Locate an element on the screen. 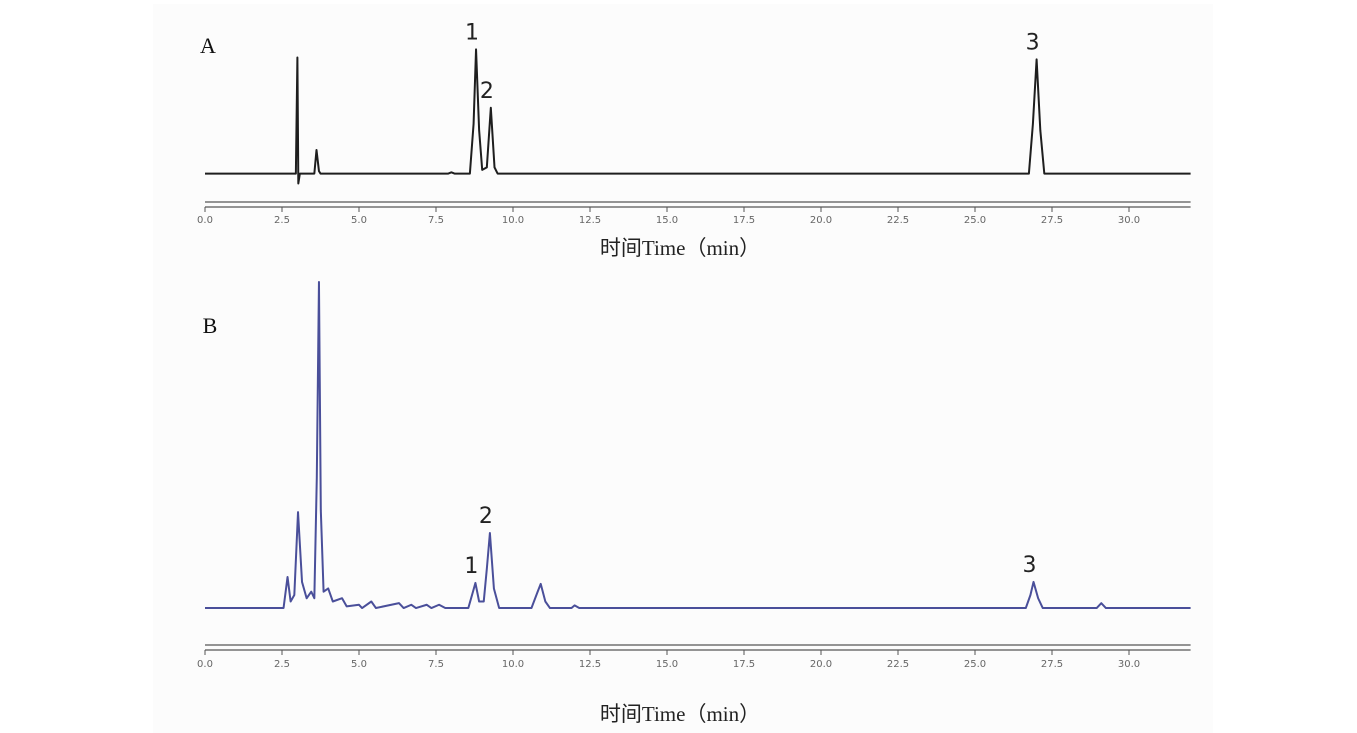 The image size is (1357, 733). trace is located at coordinates (698, 116).